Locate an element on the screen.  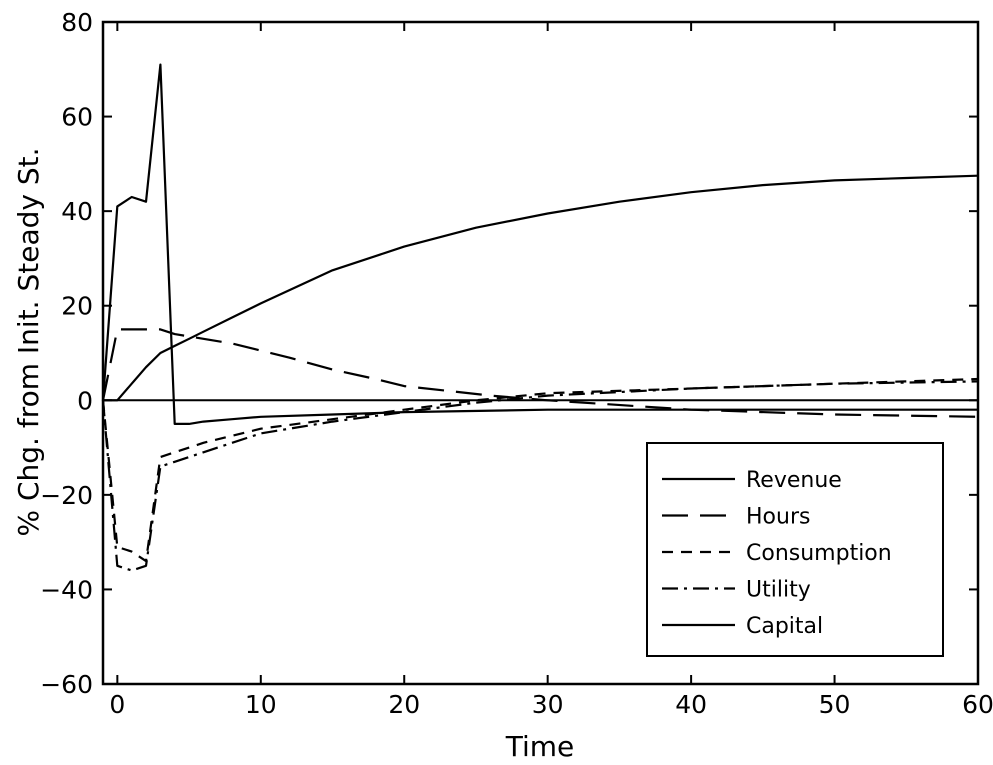
legend-items: Revenue Hours Consumption Utility Capital is located at coordinates (777, 553).